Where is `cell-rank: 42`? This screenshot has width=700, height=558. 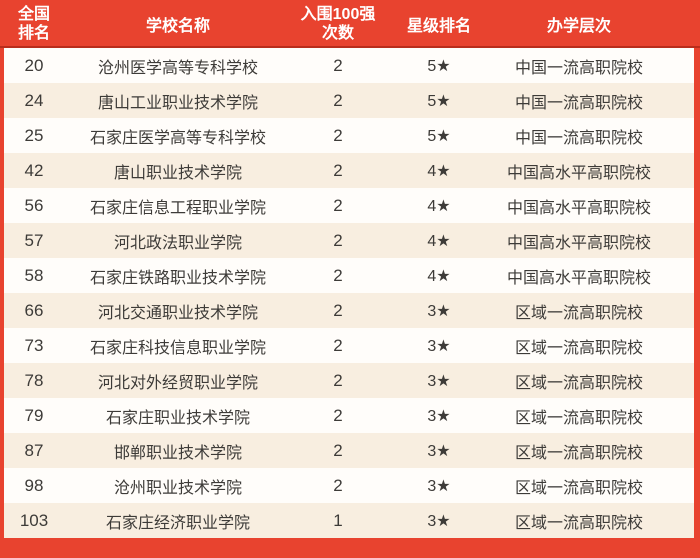 cell-rank: 42 is located at coordinates (34, 170).